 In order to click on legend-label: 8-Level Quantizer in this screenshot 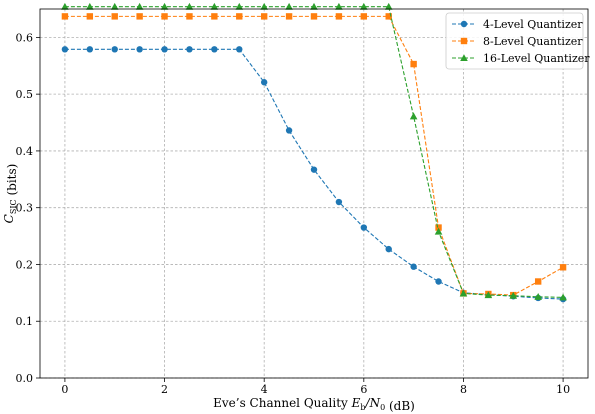, I will do `click(533, 41)`.